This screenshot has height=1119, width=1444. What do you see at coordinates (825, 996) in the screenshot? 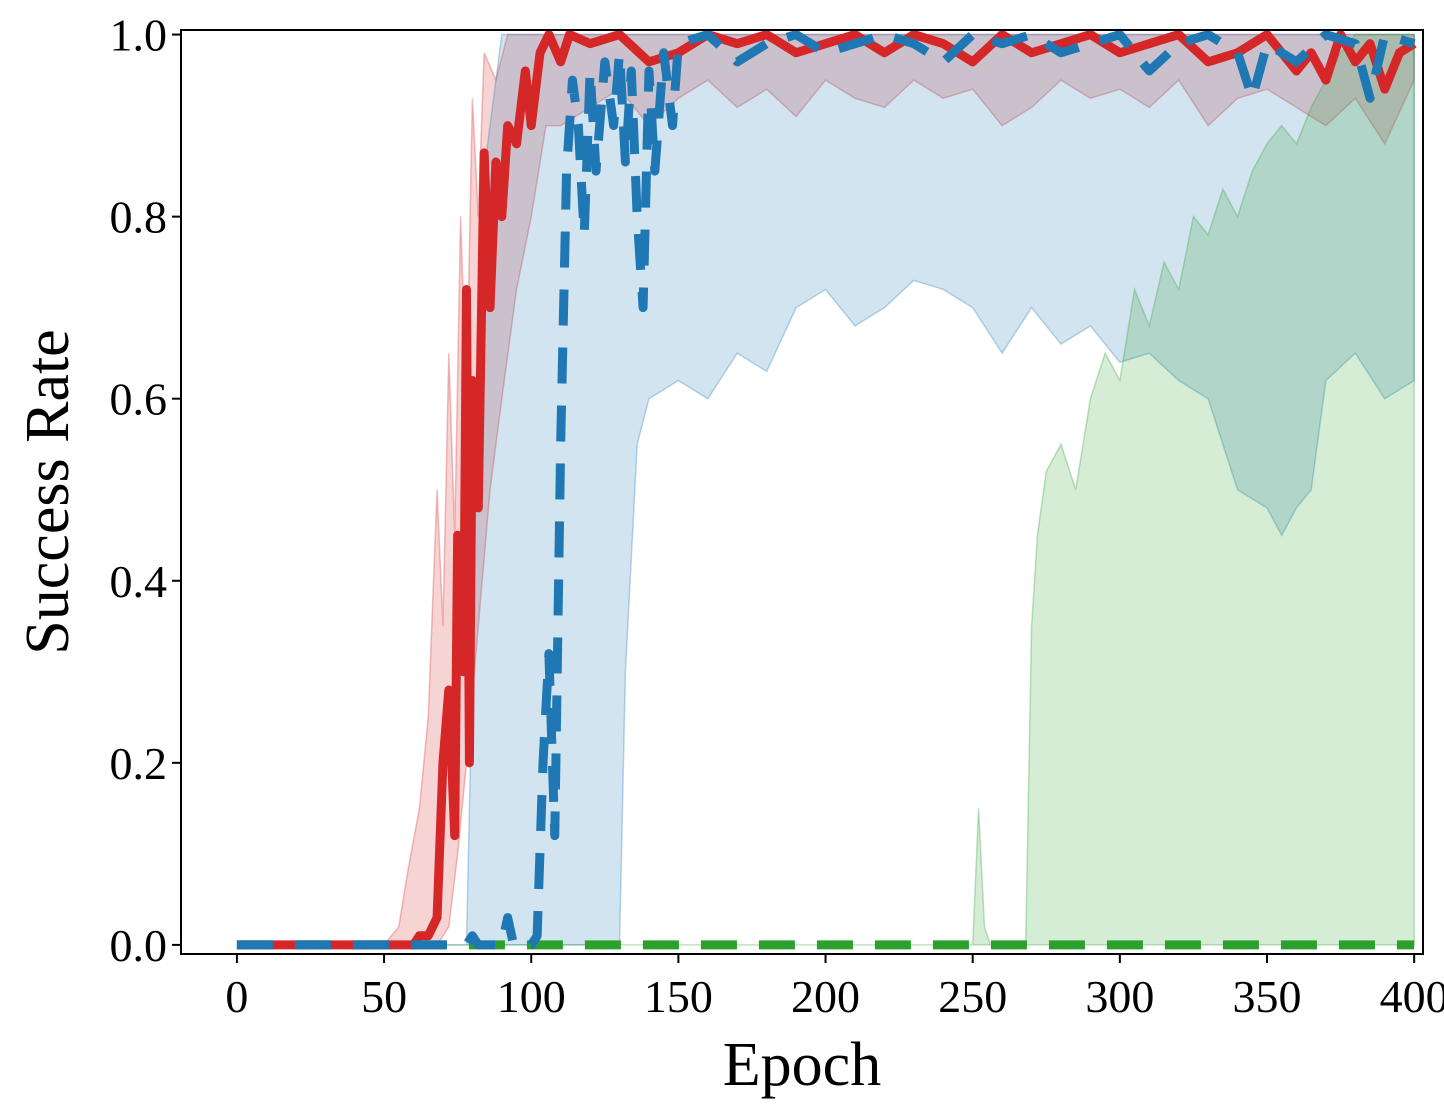
I see `x-tick-label: 200` at bounding box center [825, 996].